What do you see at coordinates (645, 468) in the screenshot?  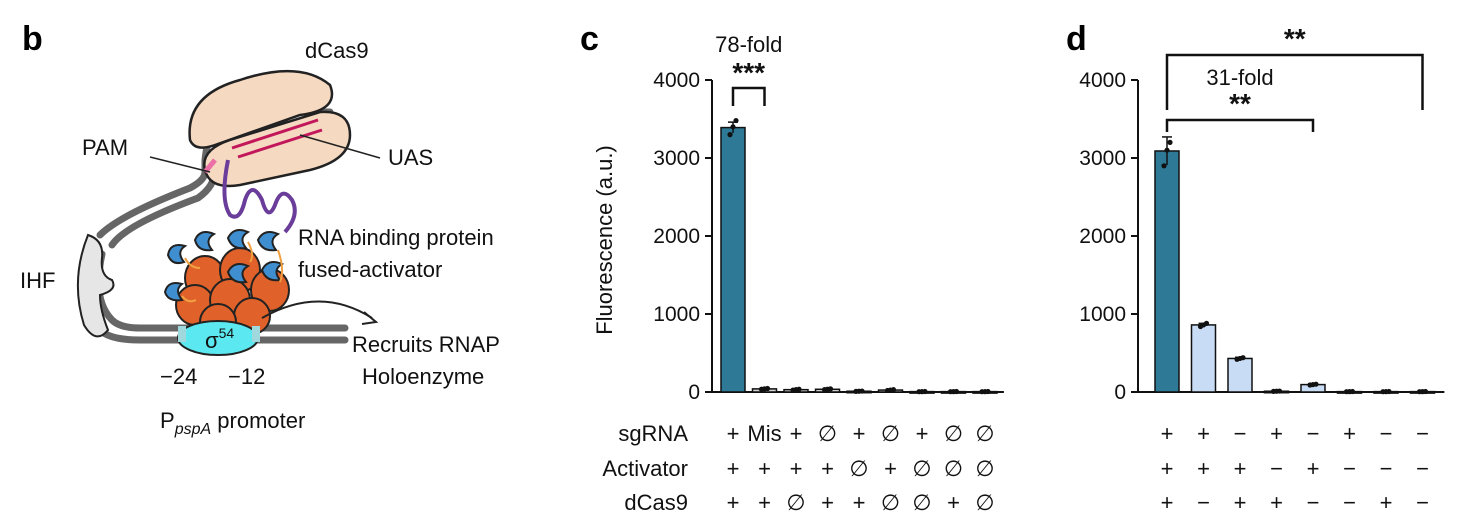 I see `row-label-2: Activator` at bounding box center [645, 468].